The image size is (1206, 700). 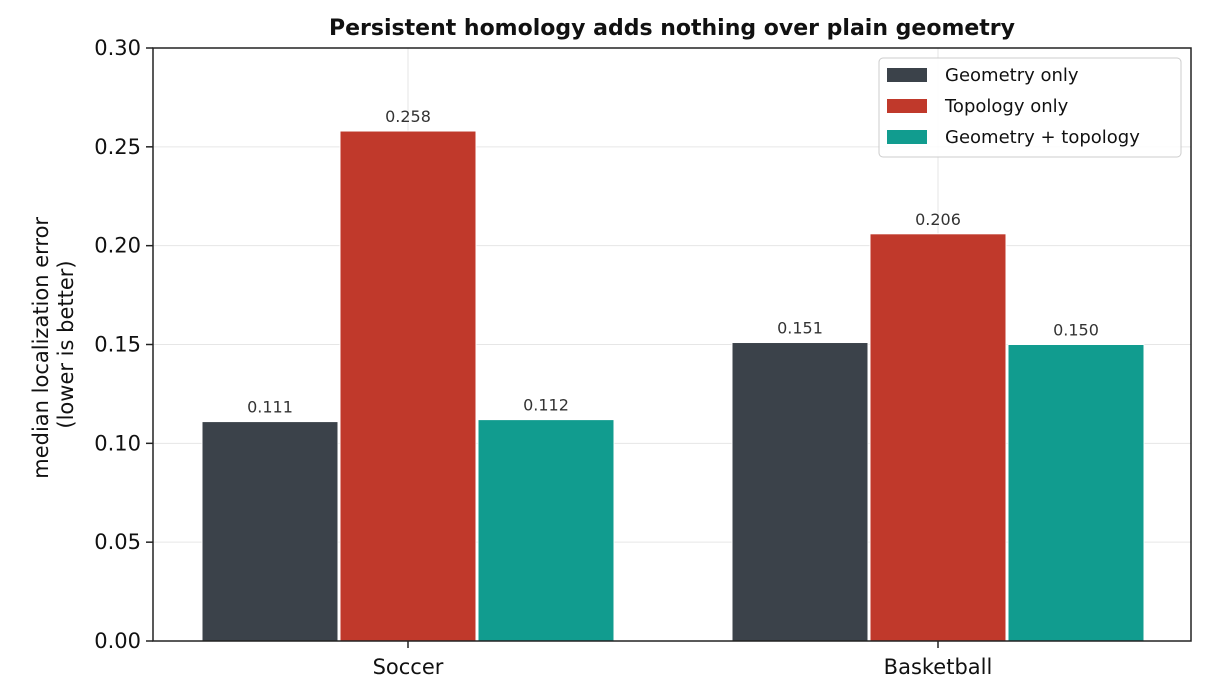 What do you see at coordinates (41, 348) in the screenshot?
I see `y-axis-label-line-1: median localization error` at bounding box center [41, 348].